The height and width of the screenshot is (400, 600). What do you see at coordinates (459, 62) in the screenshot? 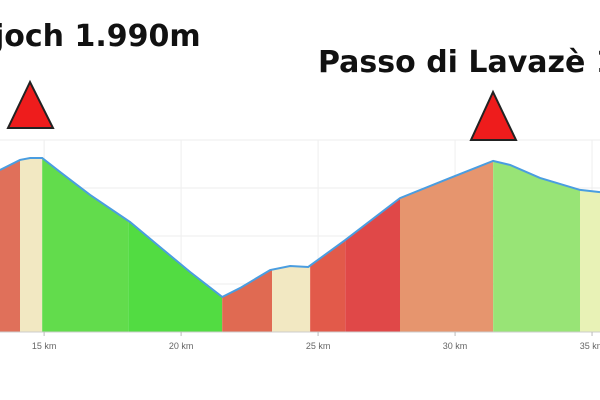
I see `annotation: Passo di Lavazè 1` at bounding box center [459, 62].